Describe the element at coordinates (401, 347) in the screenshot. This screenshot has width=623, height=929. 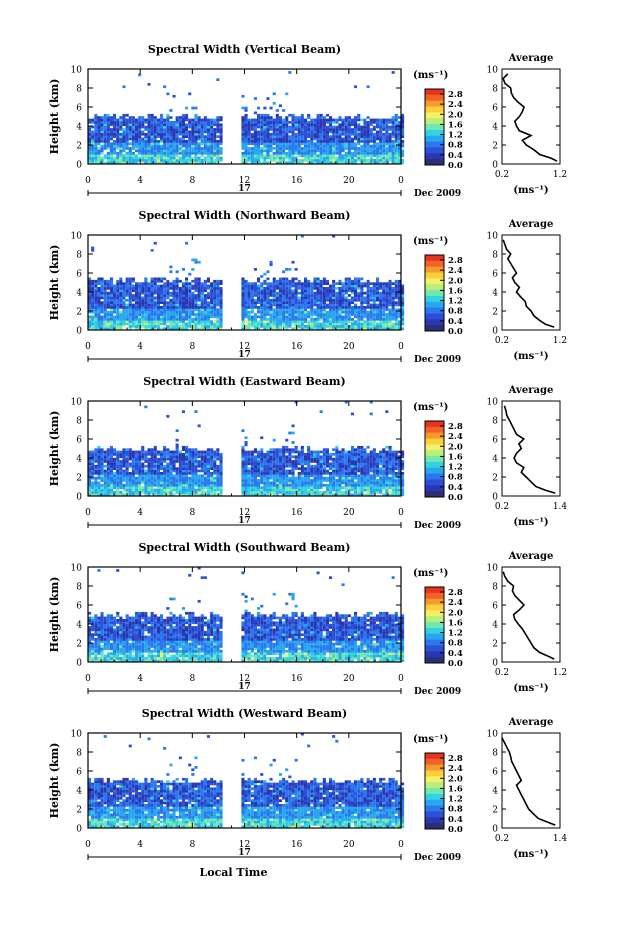
I see `x-tick-label: 0` at that location.